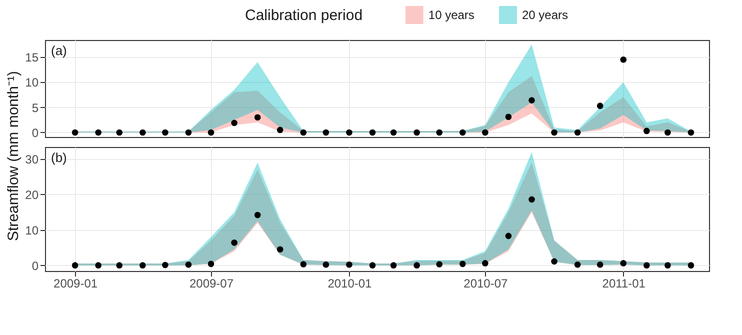  What do you see at coordinates (304, 15) in the screenshot?
I see `legend-title: Calibration period` at bounding box center [304, 15].